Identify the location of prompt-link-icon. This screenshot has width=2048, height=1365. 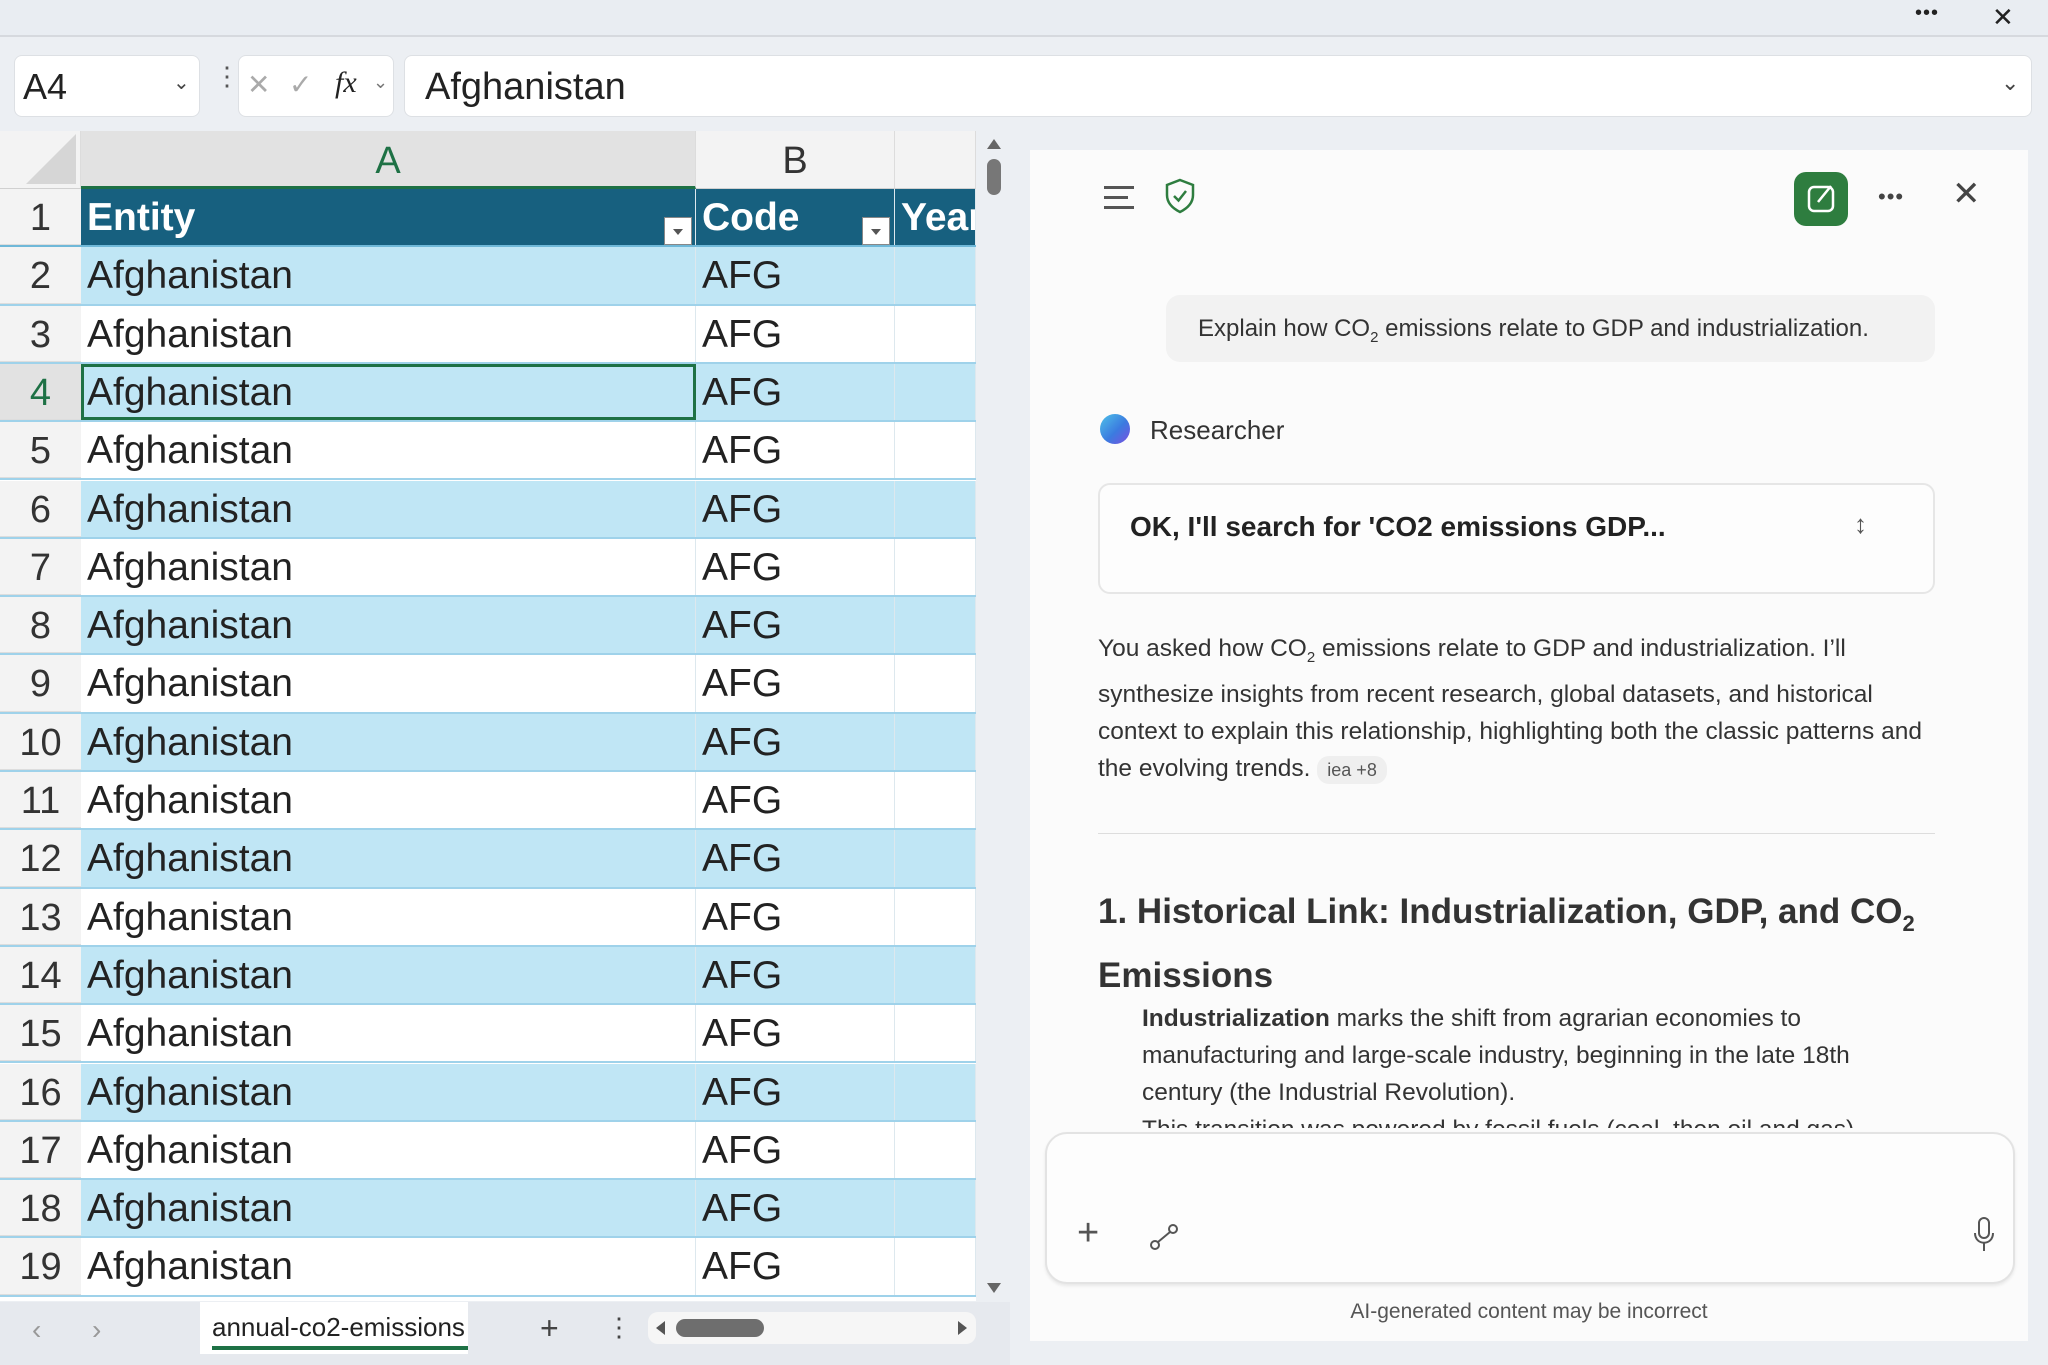
(1164, 1237).